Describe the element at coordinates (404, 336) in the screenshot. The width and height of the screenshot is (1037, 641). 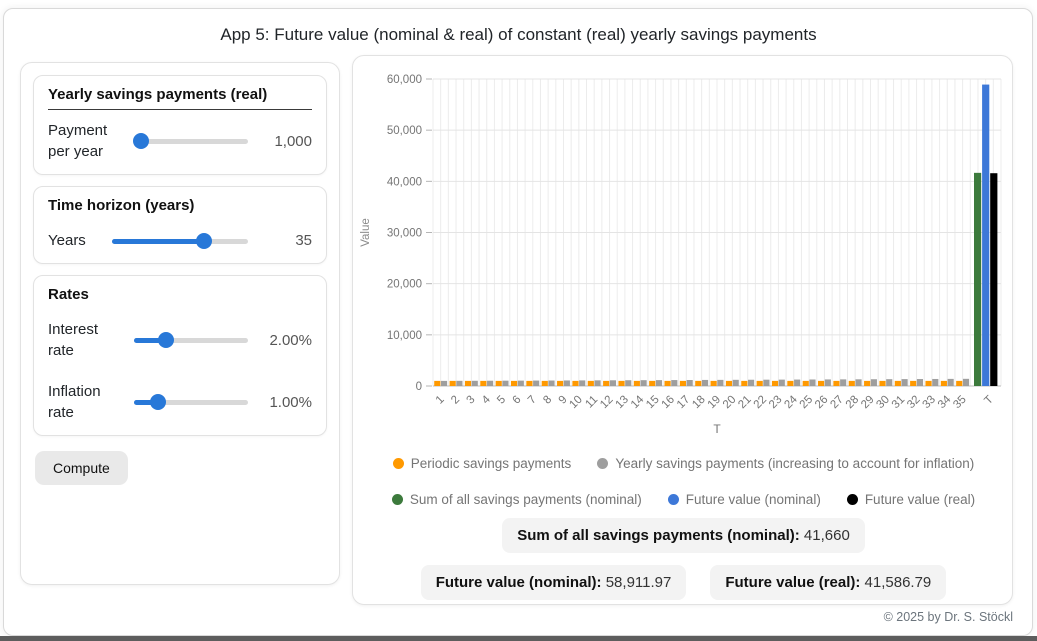
I see `y-tick-label: 10,000` at that location.